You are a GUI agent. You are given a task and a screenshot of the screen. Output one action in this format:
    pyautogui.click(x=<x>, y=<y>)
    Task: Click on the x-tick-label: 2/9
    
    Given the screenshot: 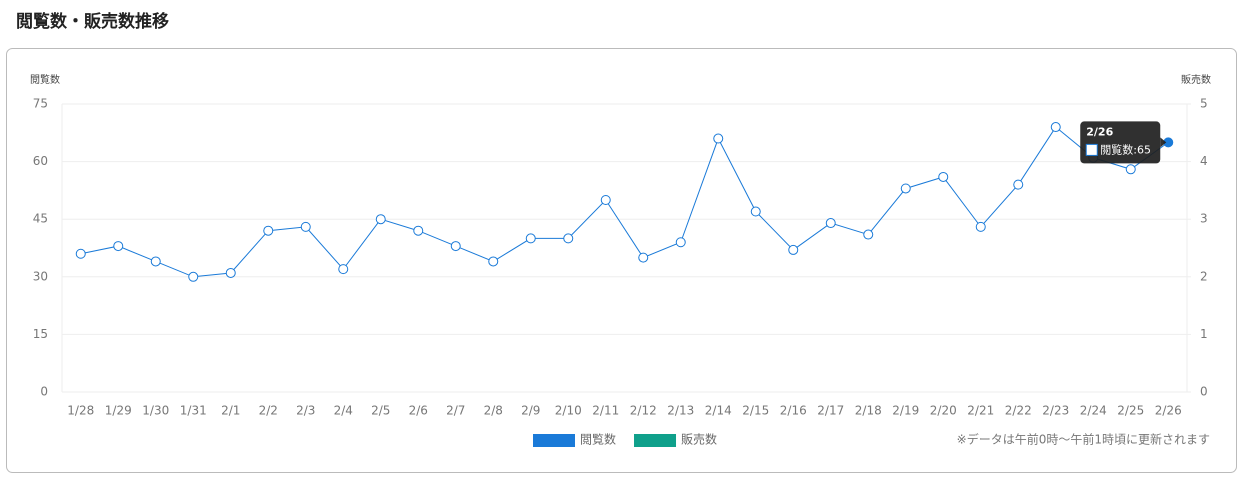 What is the action you would take?
    pyautogui.click(x=530, y=411)
    